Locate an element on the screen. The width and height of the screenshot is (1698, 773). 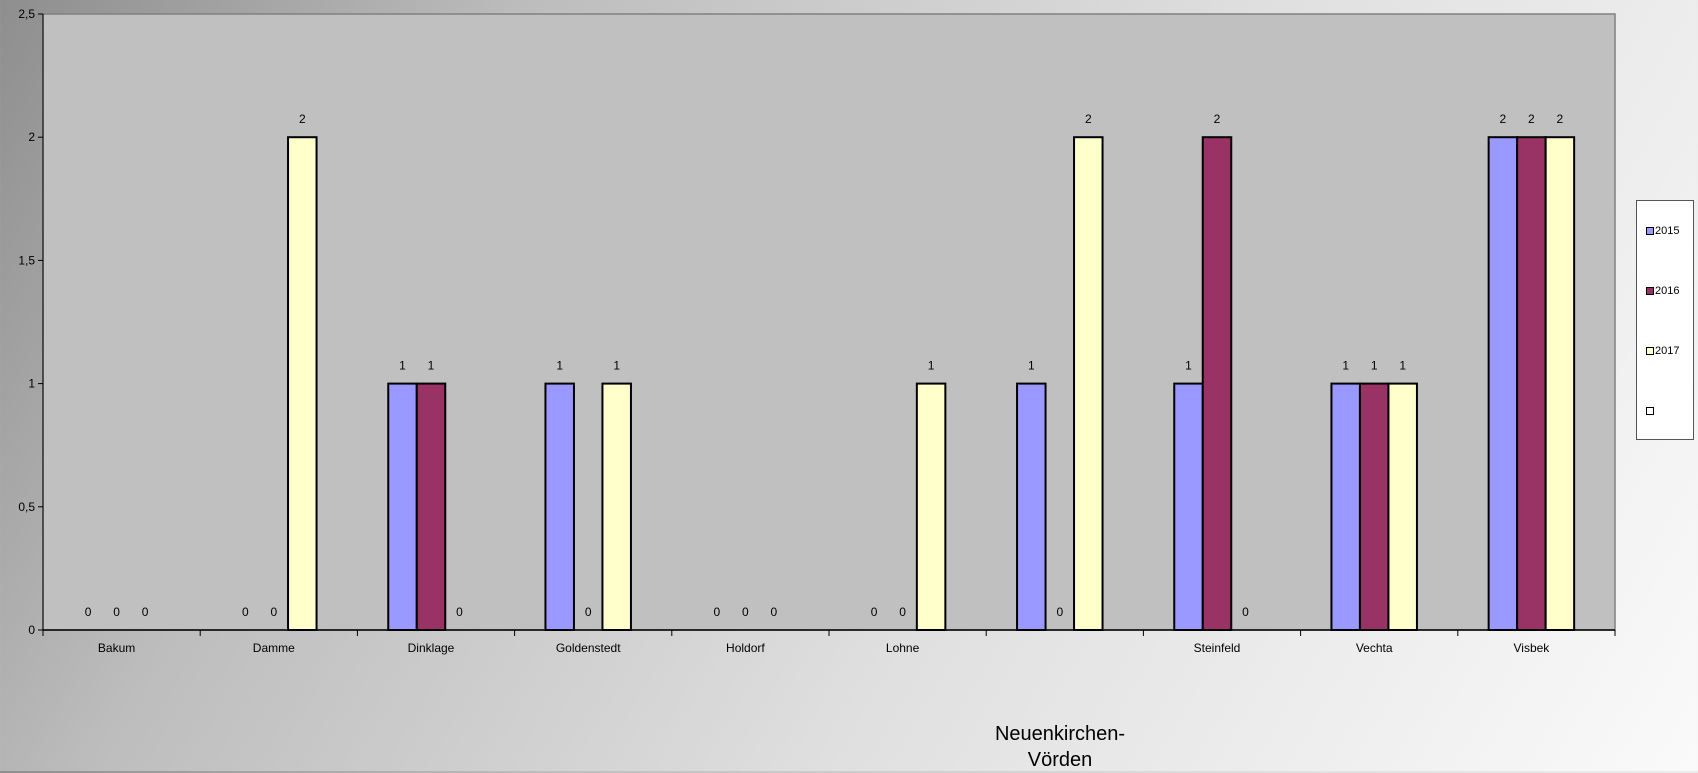
legend-item-2017: 2017 is located at coordinates (1662, 351).